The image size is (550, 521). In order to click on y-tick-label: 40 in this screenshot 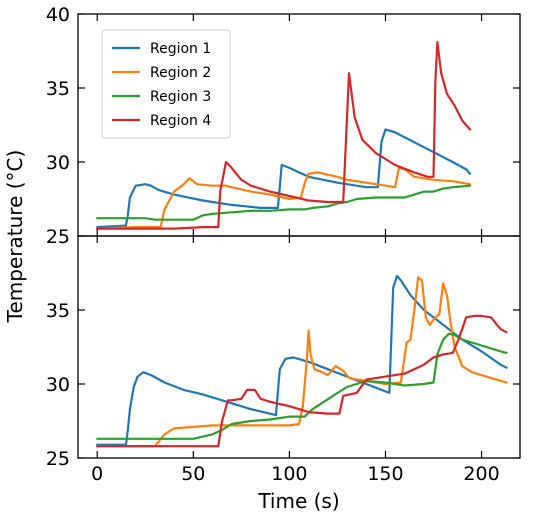, I will do `click(58, 15)`.